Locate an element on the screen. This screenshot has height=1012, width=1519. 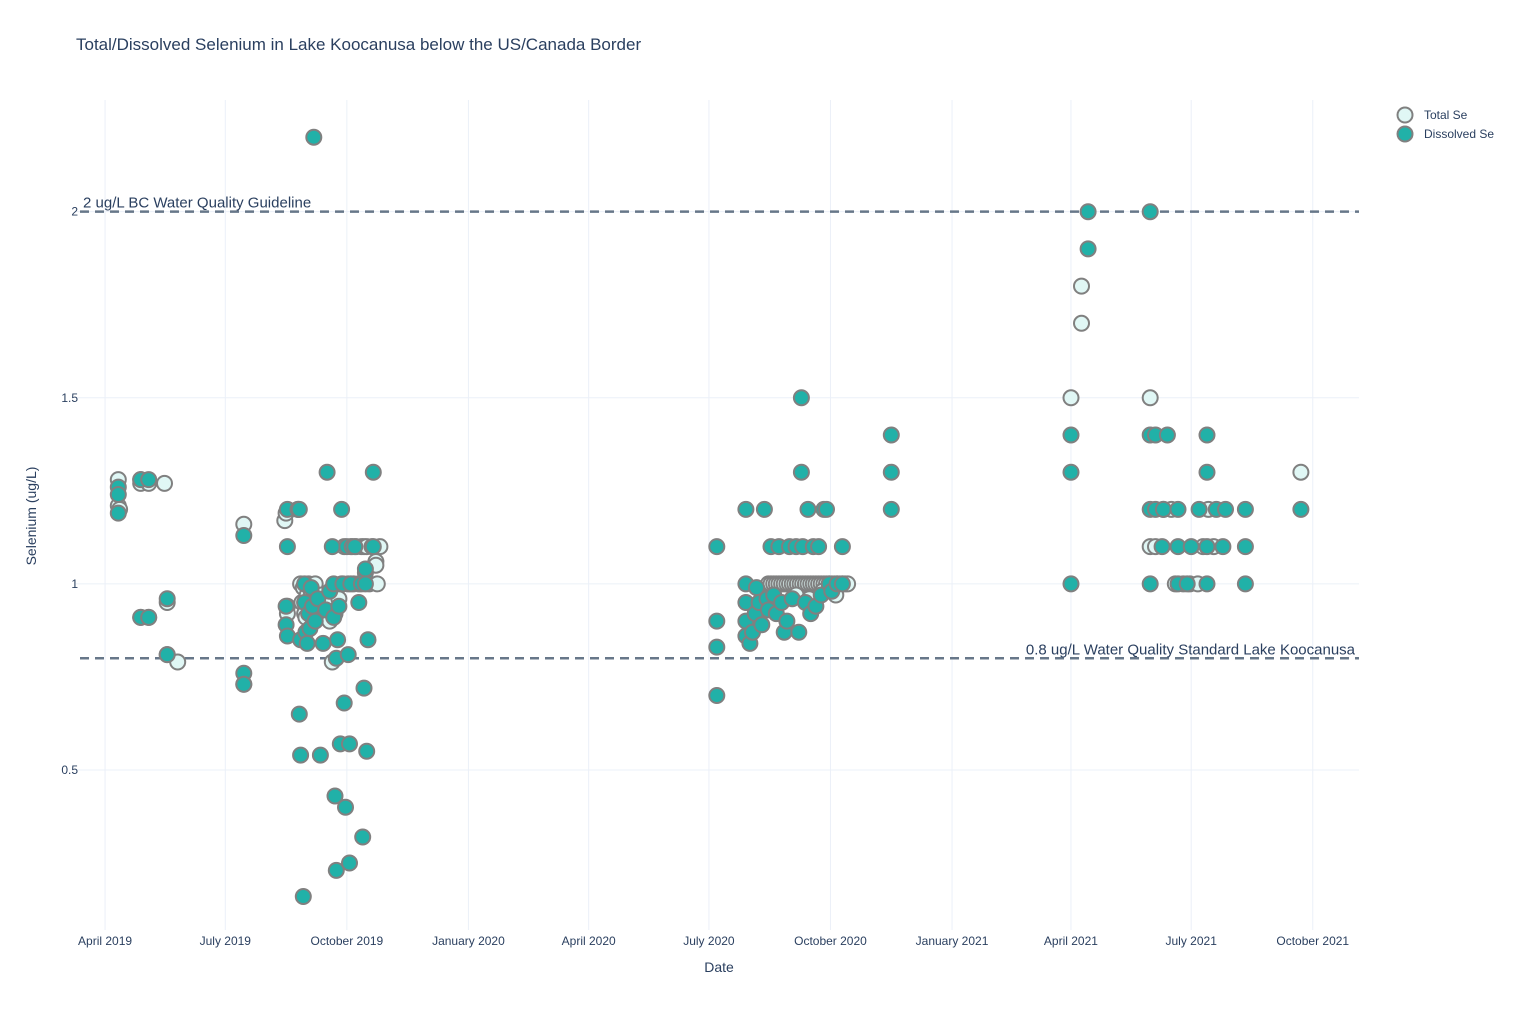
legend: Total Se Dissolved Se is located at coordinates (1445, 124).